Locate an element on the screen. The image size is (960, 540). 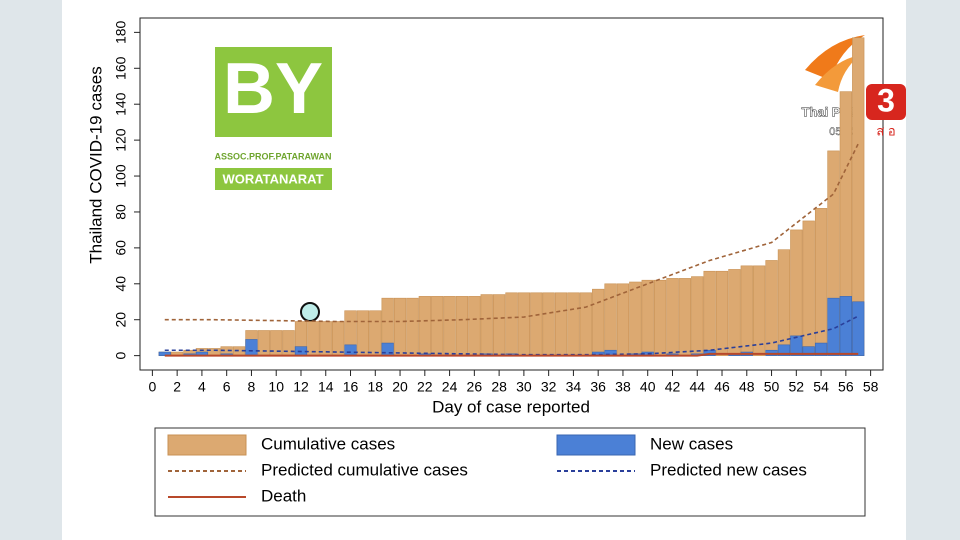
x-tick-label: 50 is located at coordinates (772, 387).